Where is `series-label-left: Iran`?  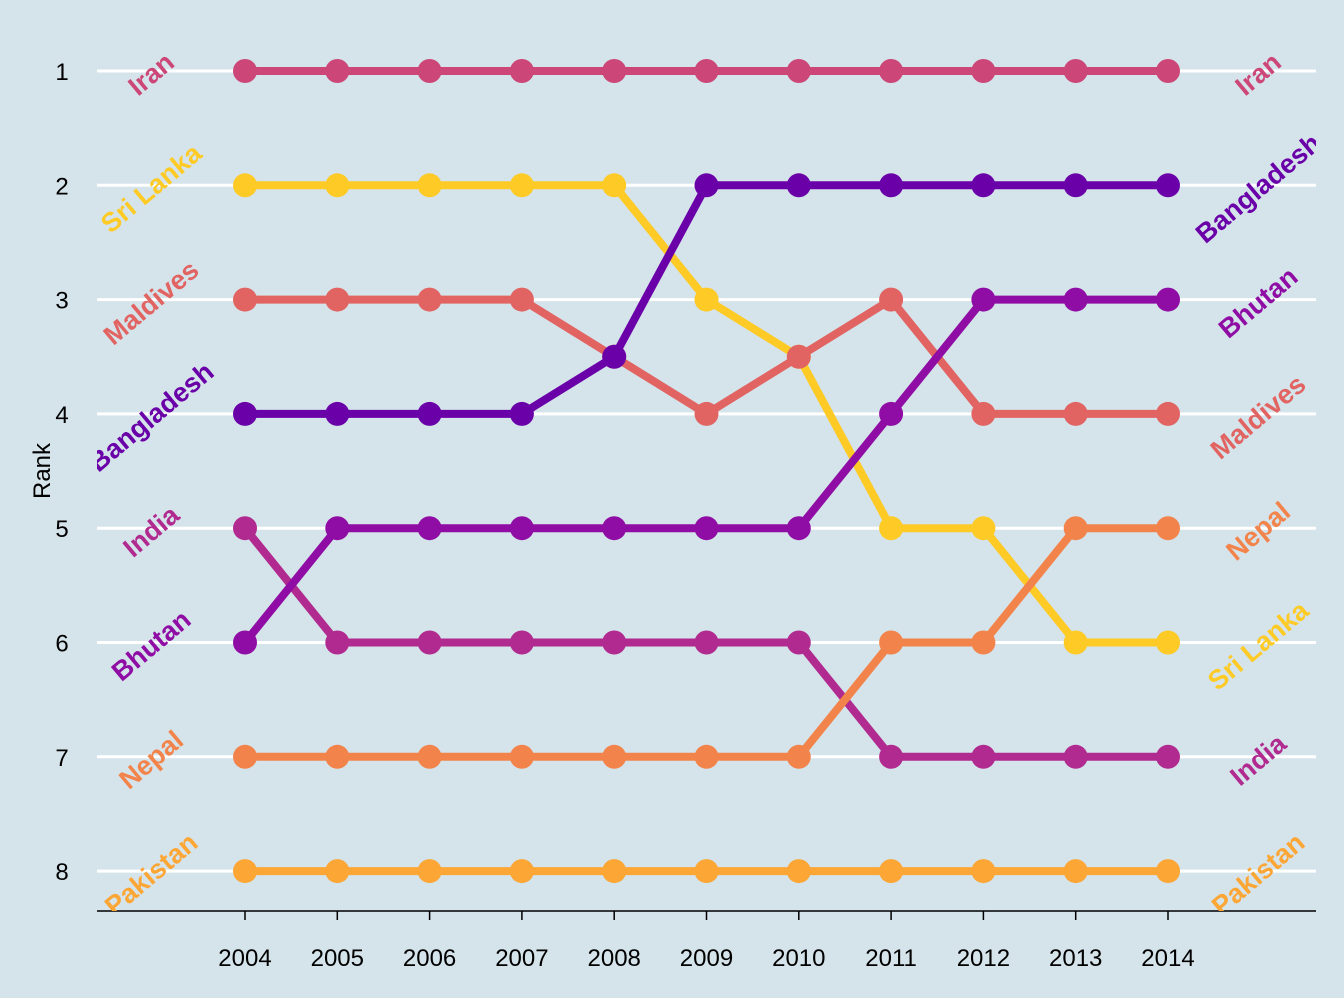 series-label-left: Iran is located at coordinates (151, 74).